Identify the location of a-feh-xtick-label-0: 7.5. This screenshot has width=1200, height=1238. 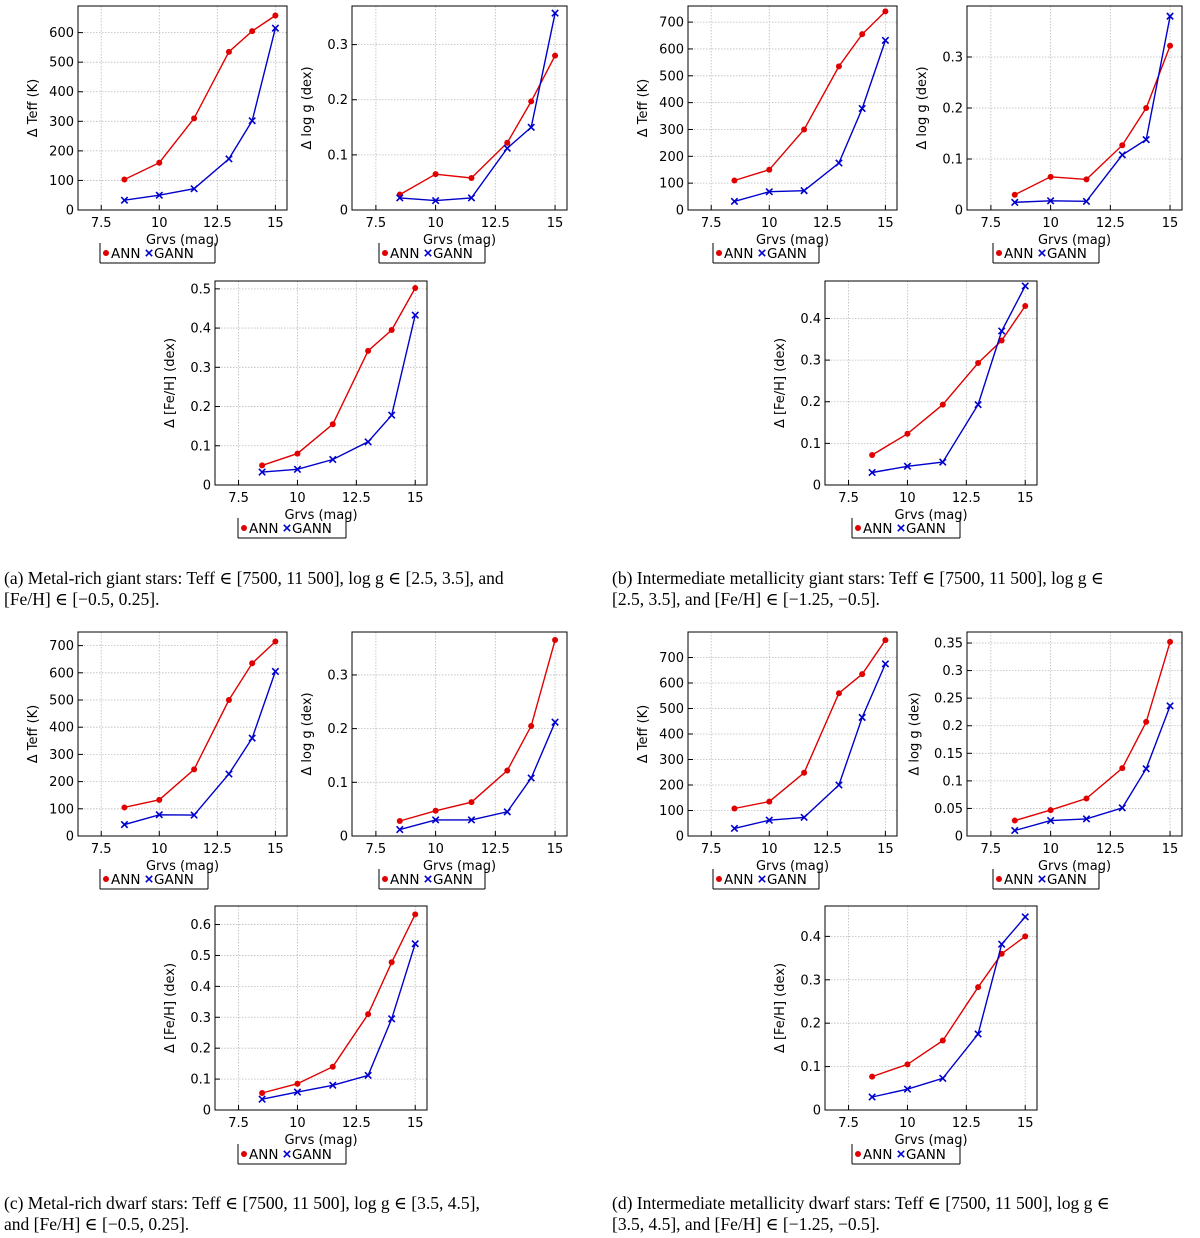
(238, 498).